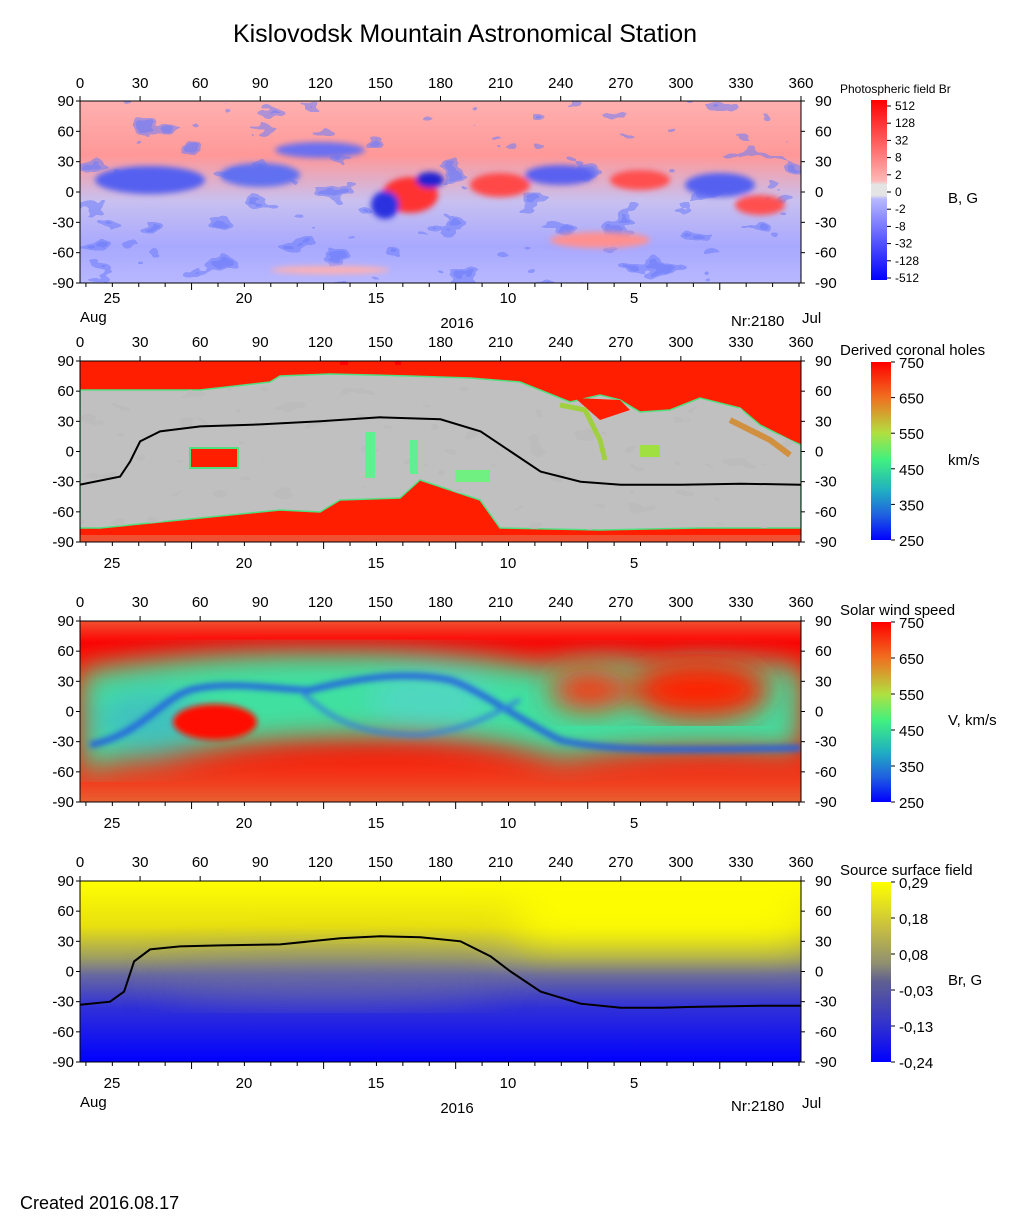  What do you see at coordinates (440, 711) in the screenshot?
I see `solar-wind-speed-map` at bounding box center [440, 711].